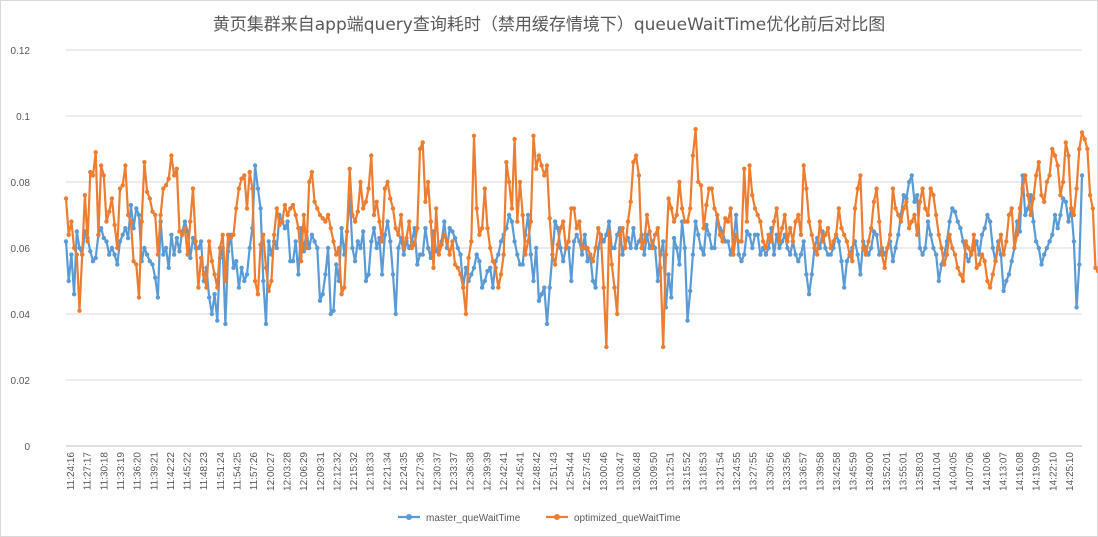 Image resolution: width=1098 pixels, height=537 pixels. What do you see at coordinates (304, 471) in the screenshot?
I see `x-tick-label: 12:06:29` at bounding box center [304, 471].